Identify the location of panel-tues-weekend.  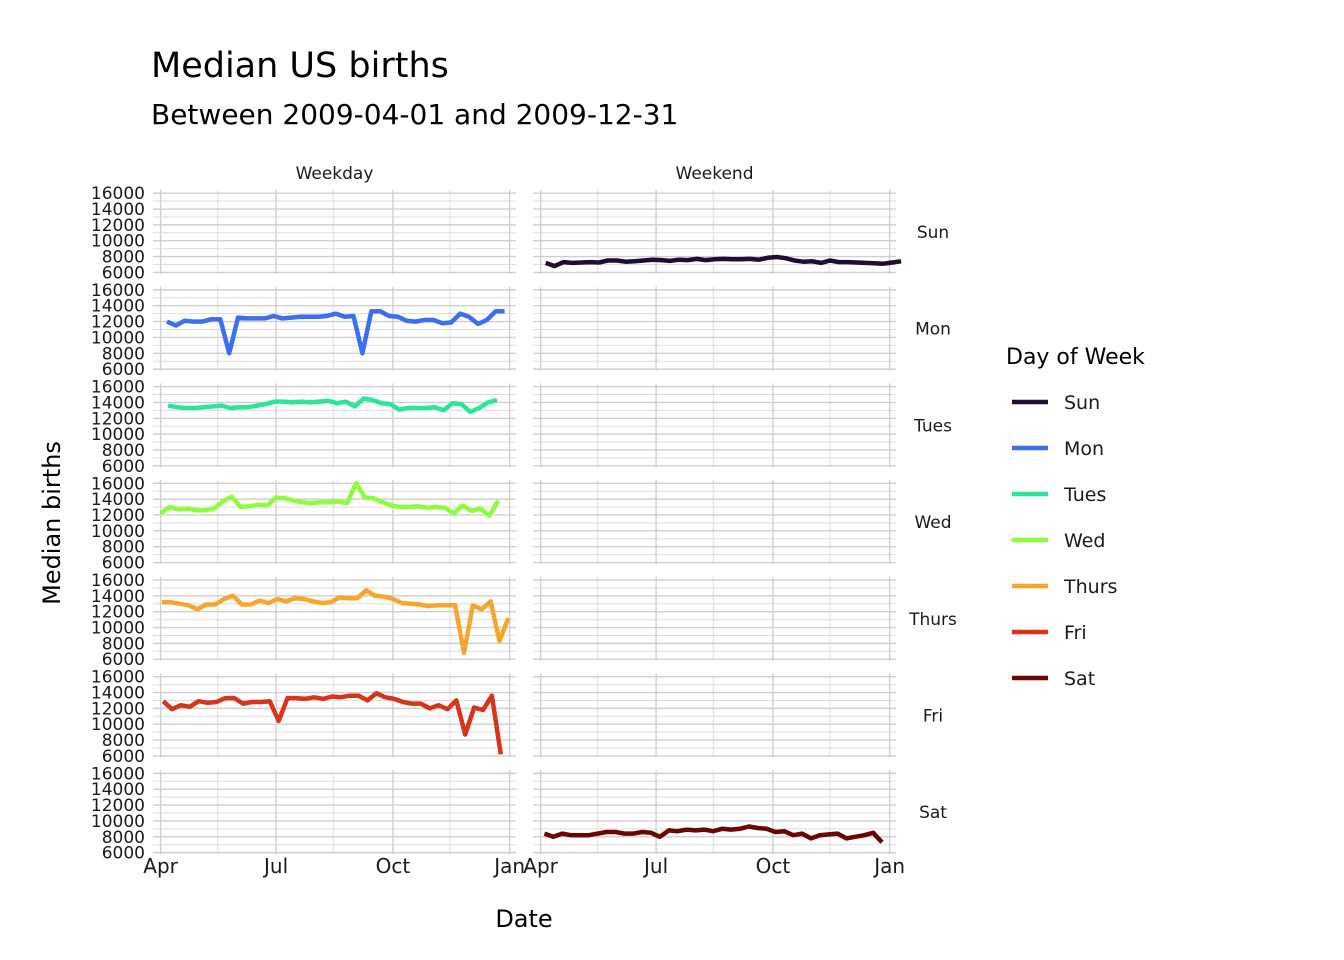
(714, 425).